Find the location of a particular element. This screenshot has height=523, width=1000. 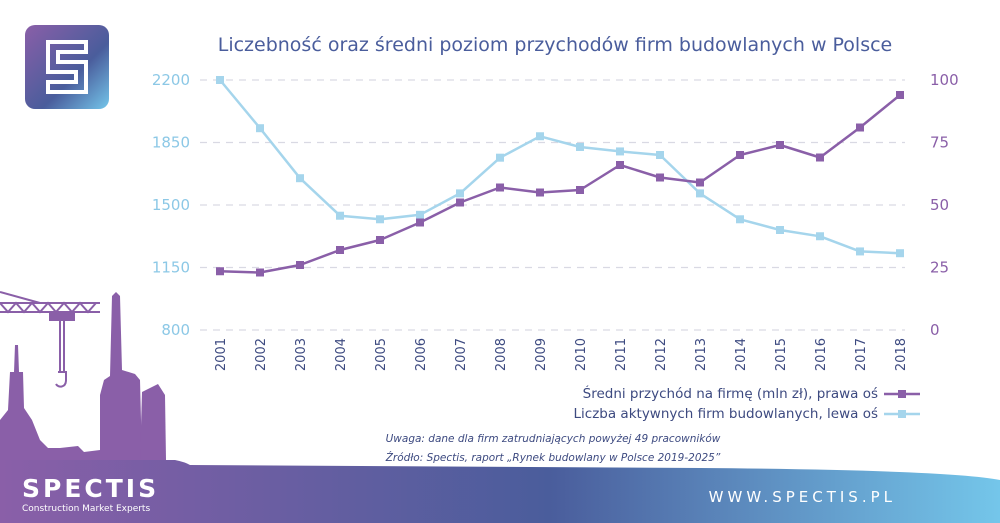

left-tick-label: 1850 is located at coordinates (171, 143).